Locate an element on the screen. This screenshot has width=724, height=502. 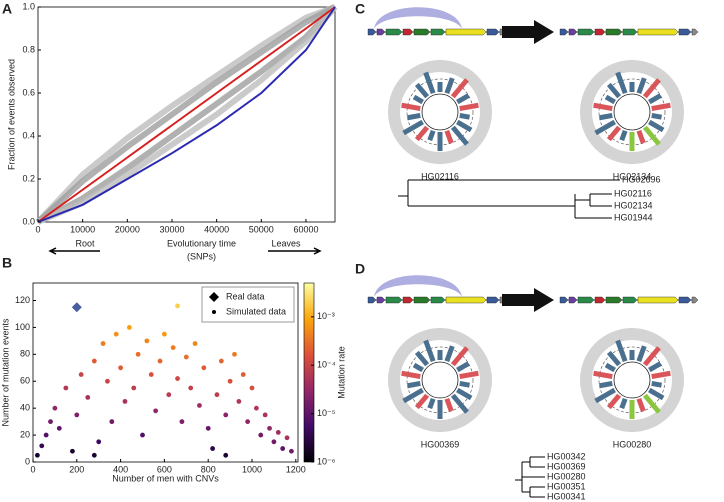
transition-arrow is located at coordinates (528, 32).